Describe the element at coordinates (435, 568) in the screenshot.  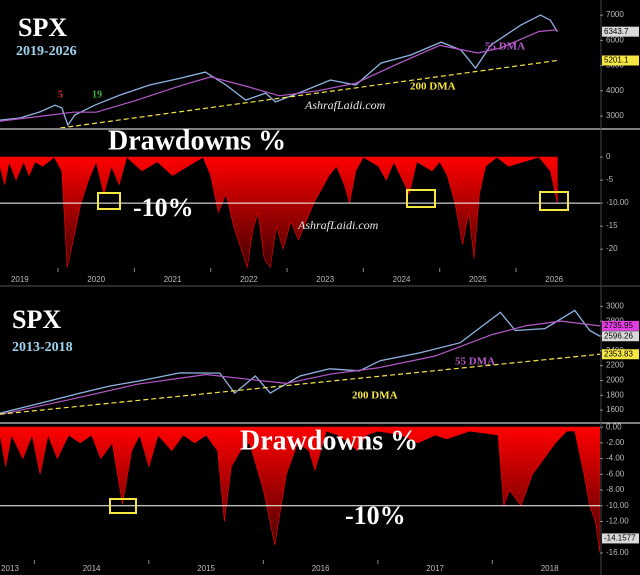
I see `x-tick-label: 2017` at that location.